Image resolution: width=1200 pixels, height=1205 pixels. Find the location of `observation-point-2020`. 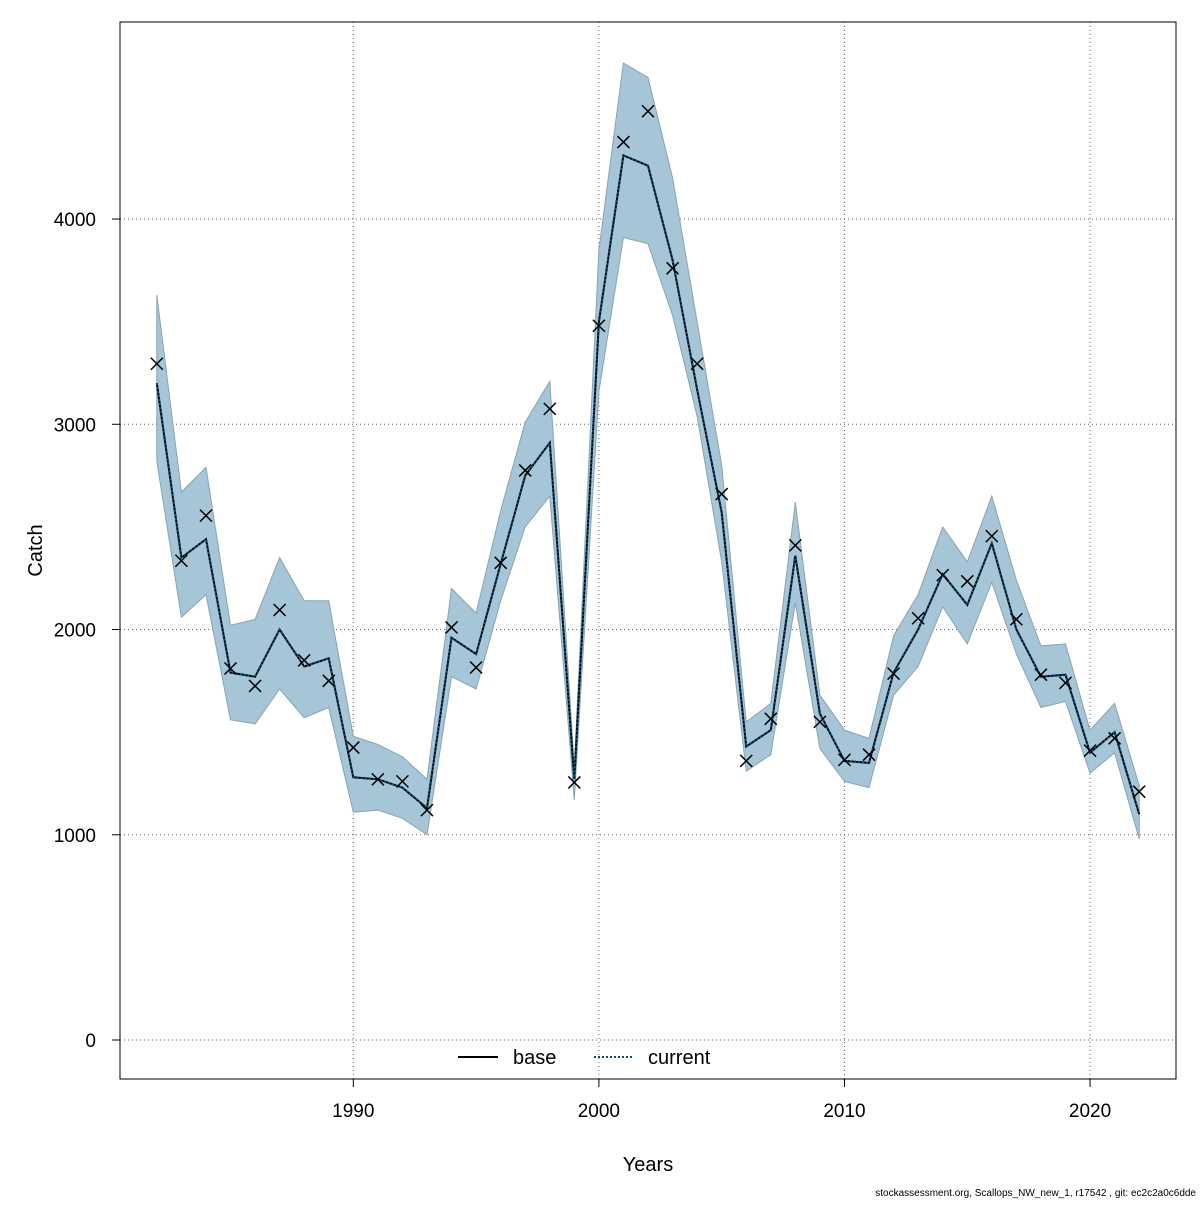

observation-point-2020 is located at coordinates (1090, 751).